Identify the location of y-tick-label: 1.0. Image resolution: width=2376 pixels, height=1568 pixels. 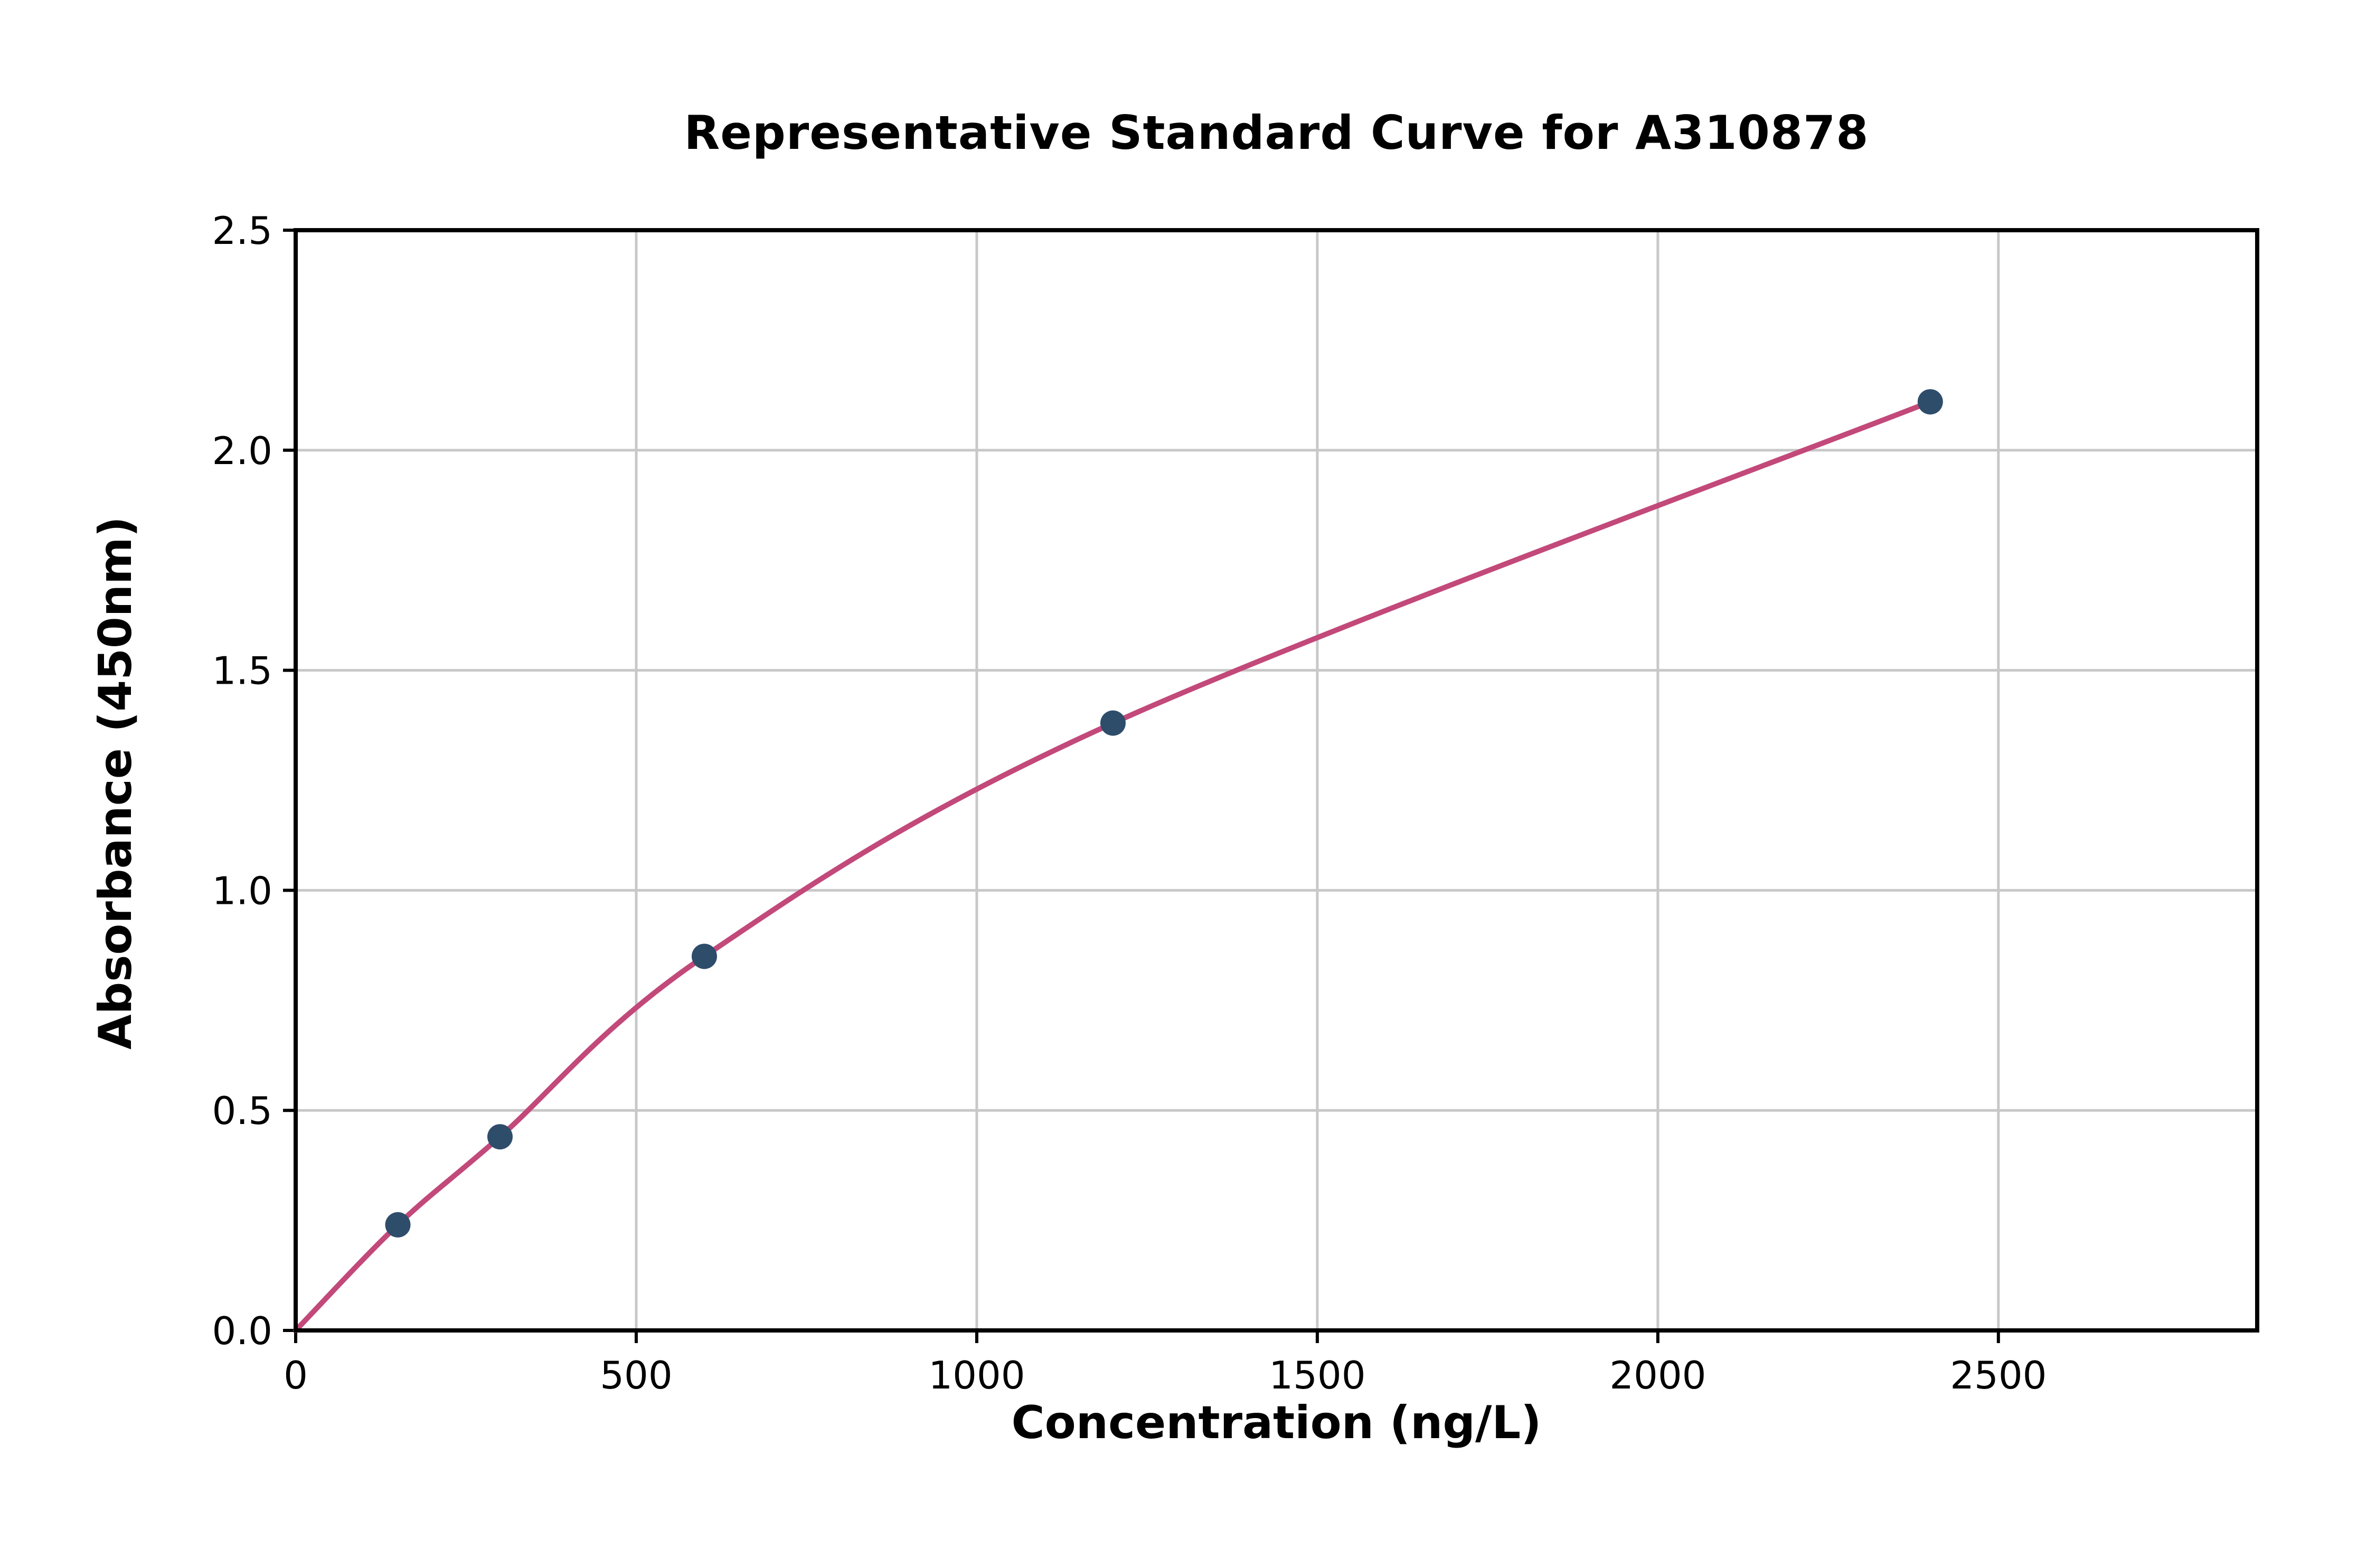
(242, 890).